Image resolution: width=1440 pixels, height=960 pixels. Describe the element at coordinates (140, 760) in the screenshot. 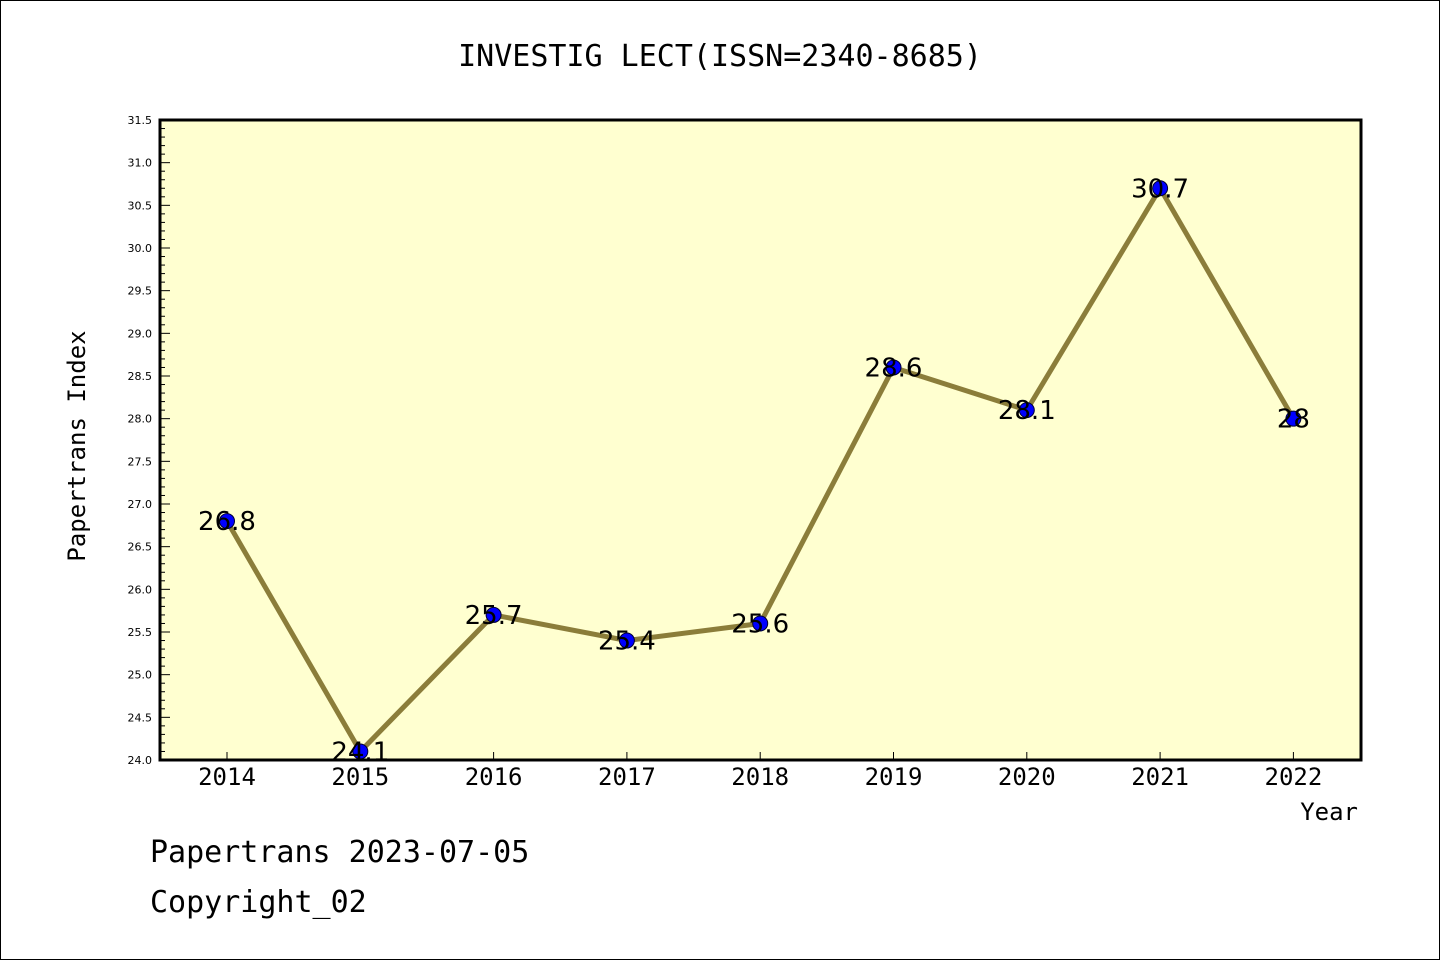

I see `y-tick-label: 24.0` at that location.